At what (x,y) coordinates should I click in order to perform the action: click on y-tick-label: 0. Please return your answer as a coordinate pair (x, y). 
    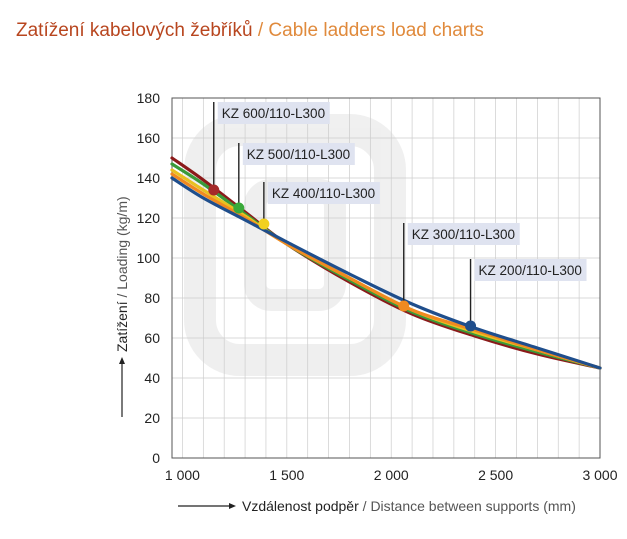
    Looking at the image, I should click on (156, 458).